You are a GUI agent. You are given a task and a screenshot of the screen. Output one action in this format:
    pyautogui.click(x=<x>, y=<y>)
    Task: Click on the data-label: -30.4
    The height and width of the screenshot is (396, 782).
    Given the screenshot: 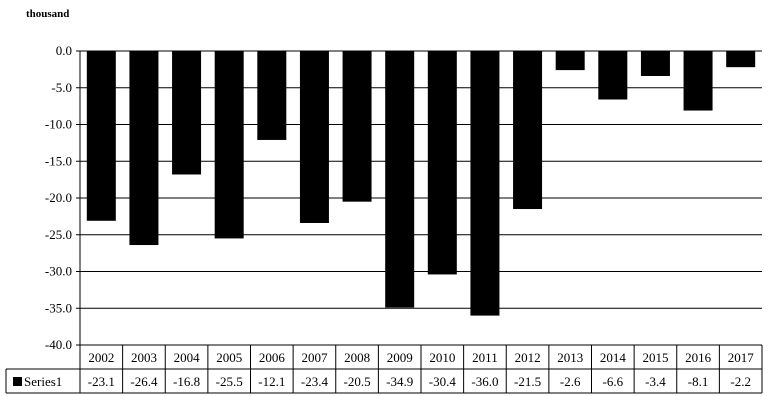 What is the action you would take?
    pyautogui.click(x=443, y=381)
    